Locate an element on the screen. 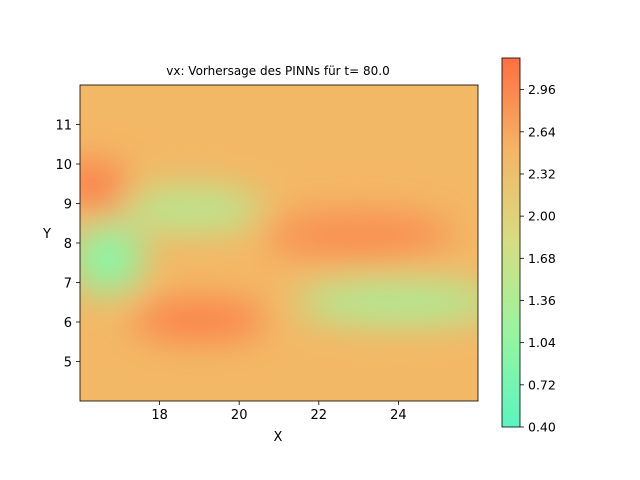 The height and width of the screenshot is (480, 640). colorbar-tick-label: 2.00 is located at coordinates (542, 216).